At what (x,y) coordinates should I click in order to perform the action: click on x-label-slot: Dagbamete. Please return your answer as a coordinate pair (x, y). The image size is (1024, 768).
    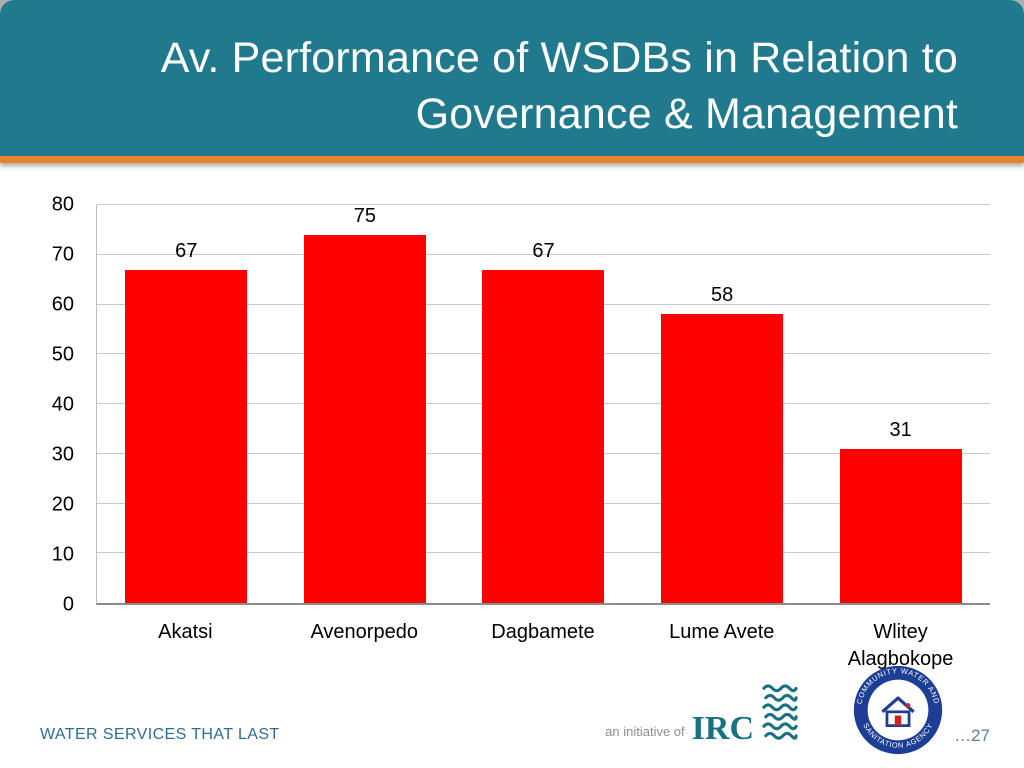
    Looking at the image, I should click on (543, 646).